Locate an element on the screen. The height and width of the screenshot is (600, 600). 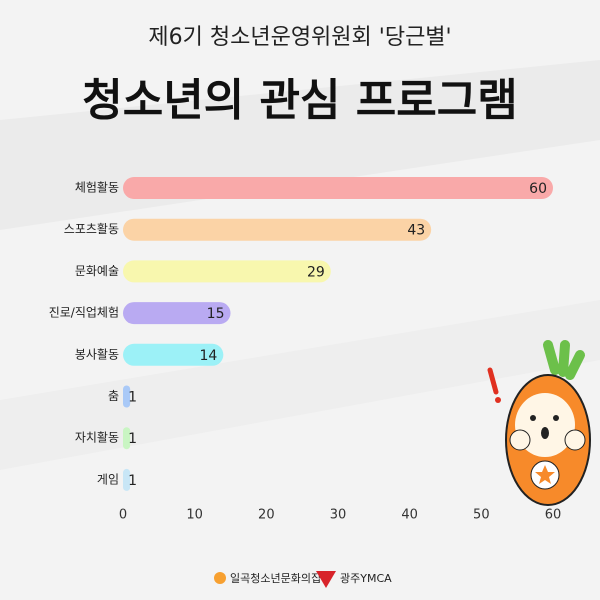
mascot is located at coordinates (539, 423).